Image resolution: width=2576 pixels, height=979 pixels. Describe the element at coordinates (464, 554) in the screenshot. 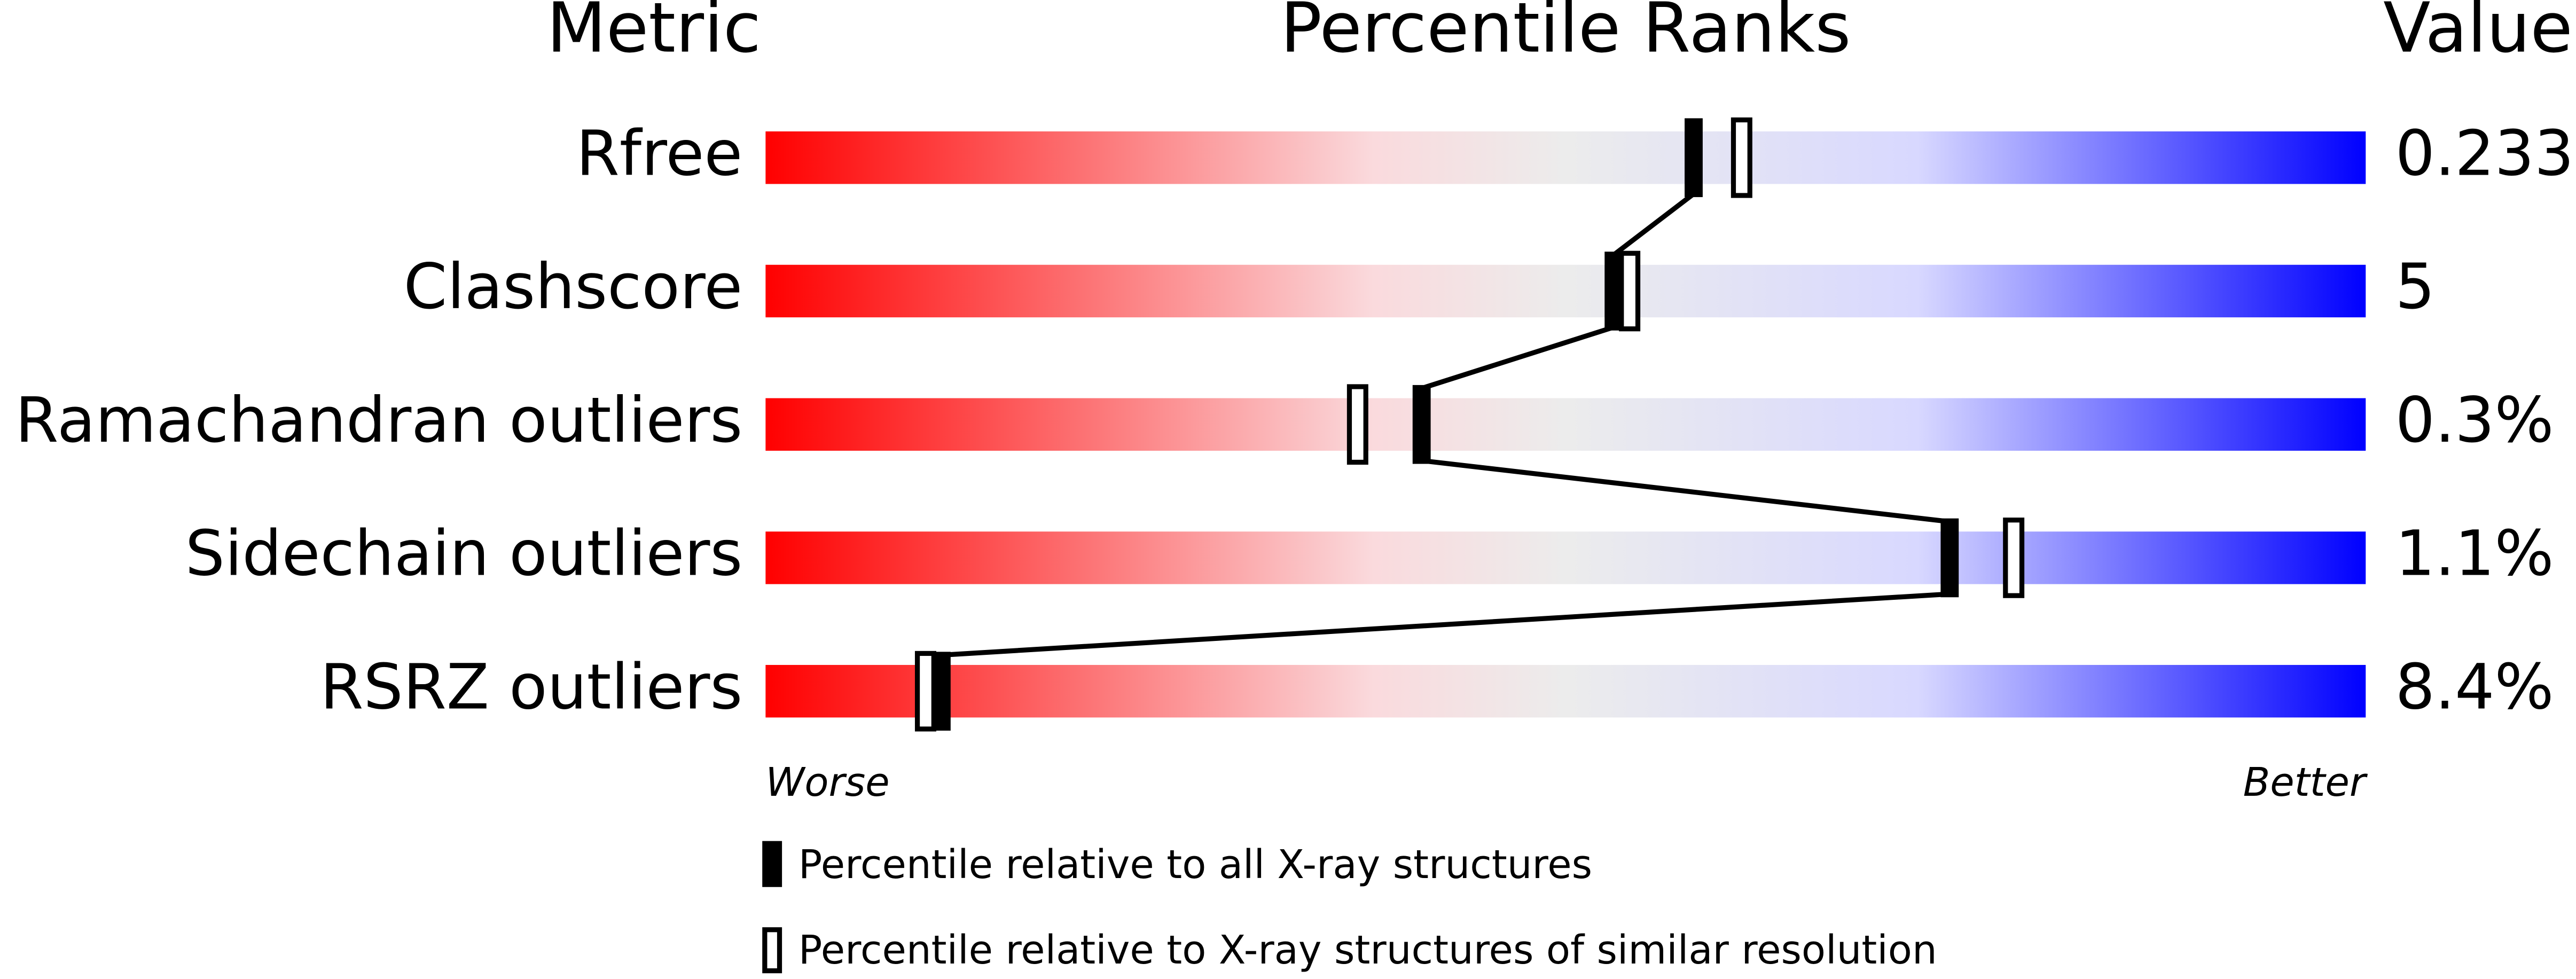

I see `metric-label: Sidechain outliers` at that location.